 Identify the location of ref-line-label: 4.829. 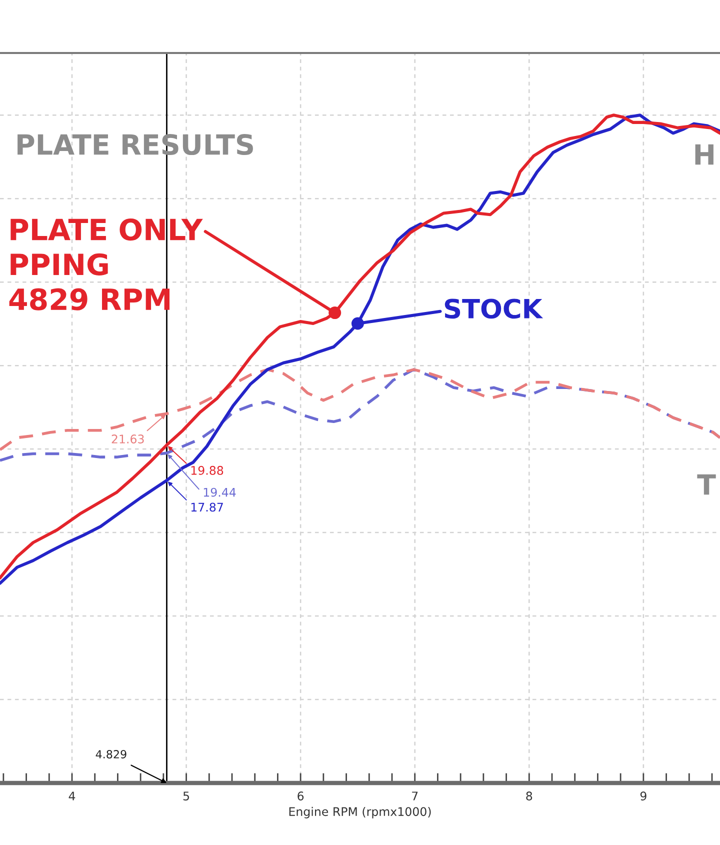
(111, 754).